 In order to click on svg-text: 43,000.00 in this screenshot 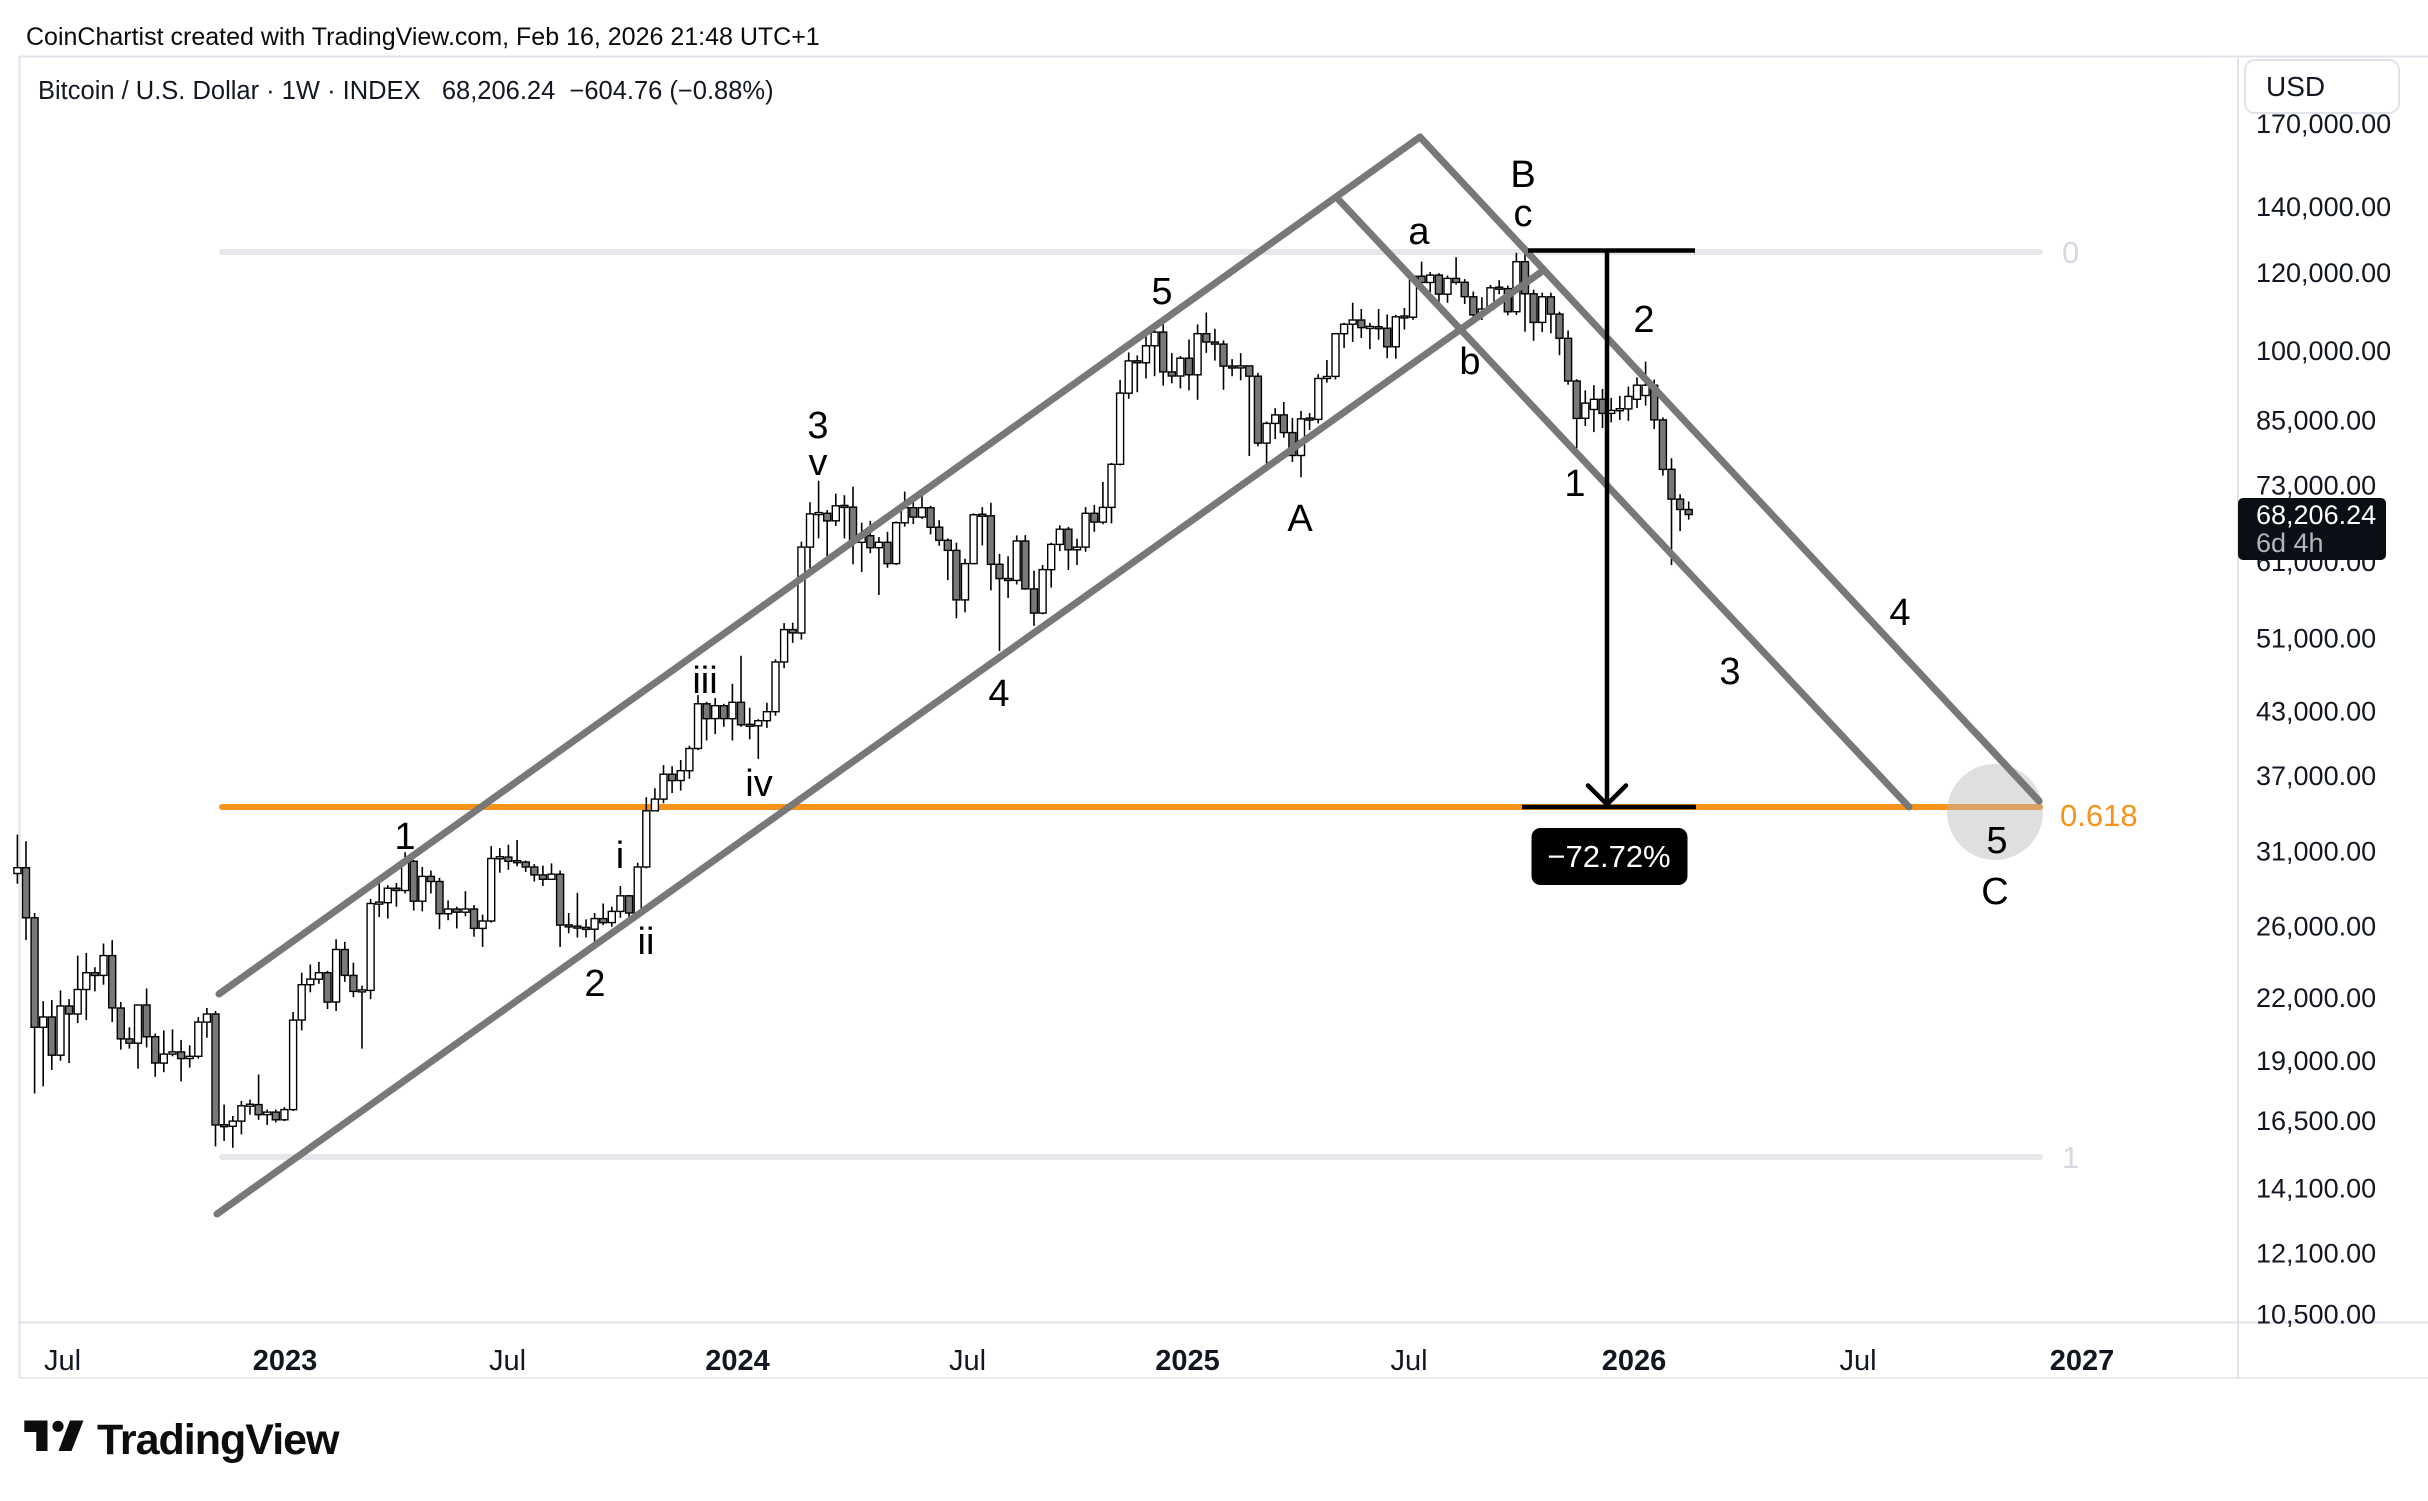, I will do `click(2316, 712)`.